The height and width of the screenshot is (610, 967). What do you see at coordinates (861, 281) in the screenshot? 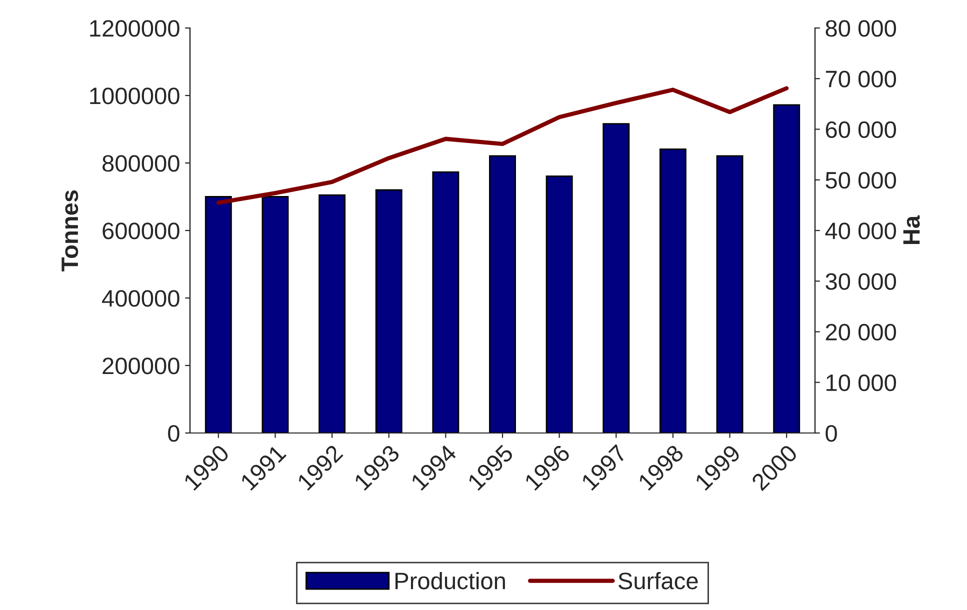
I see `y2-tick-label: 30 000` at bounding box center [861, 281].